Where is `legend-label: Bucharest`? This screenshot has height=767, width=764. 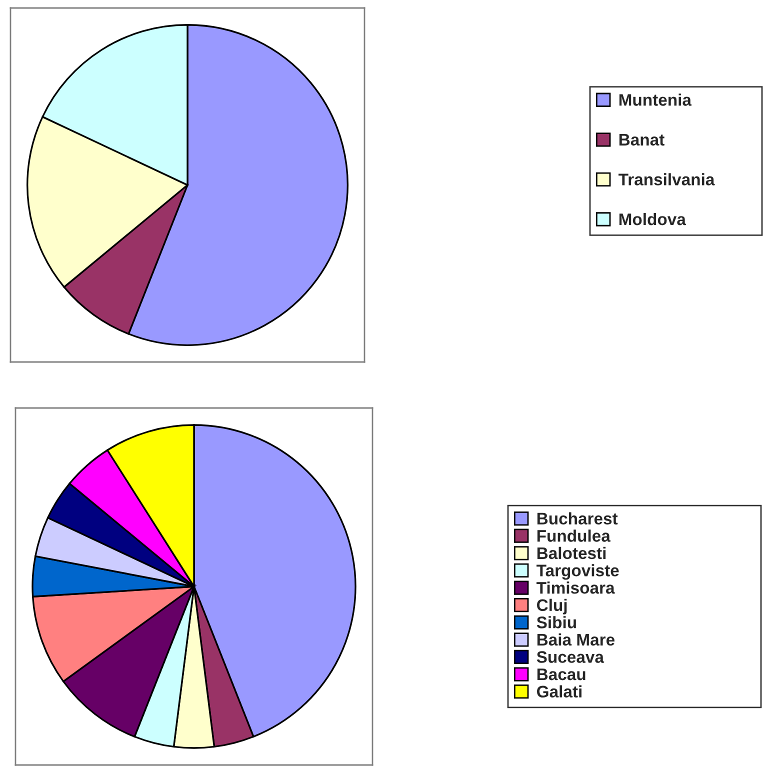
legend-label: Bucharest is located at coordinates (577, 518).